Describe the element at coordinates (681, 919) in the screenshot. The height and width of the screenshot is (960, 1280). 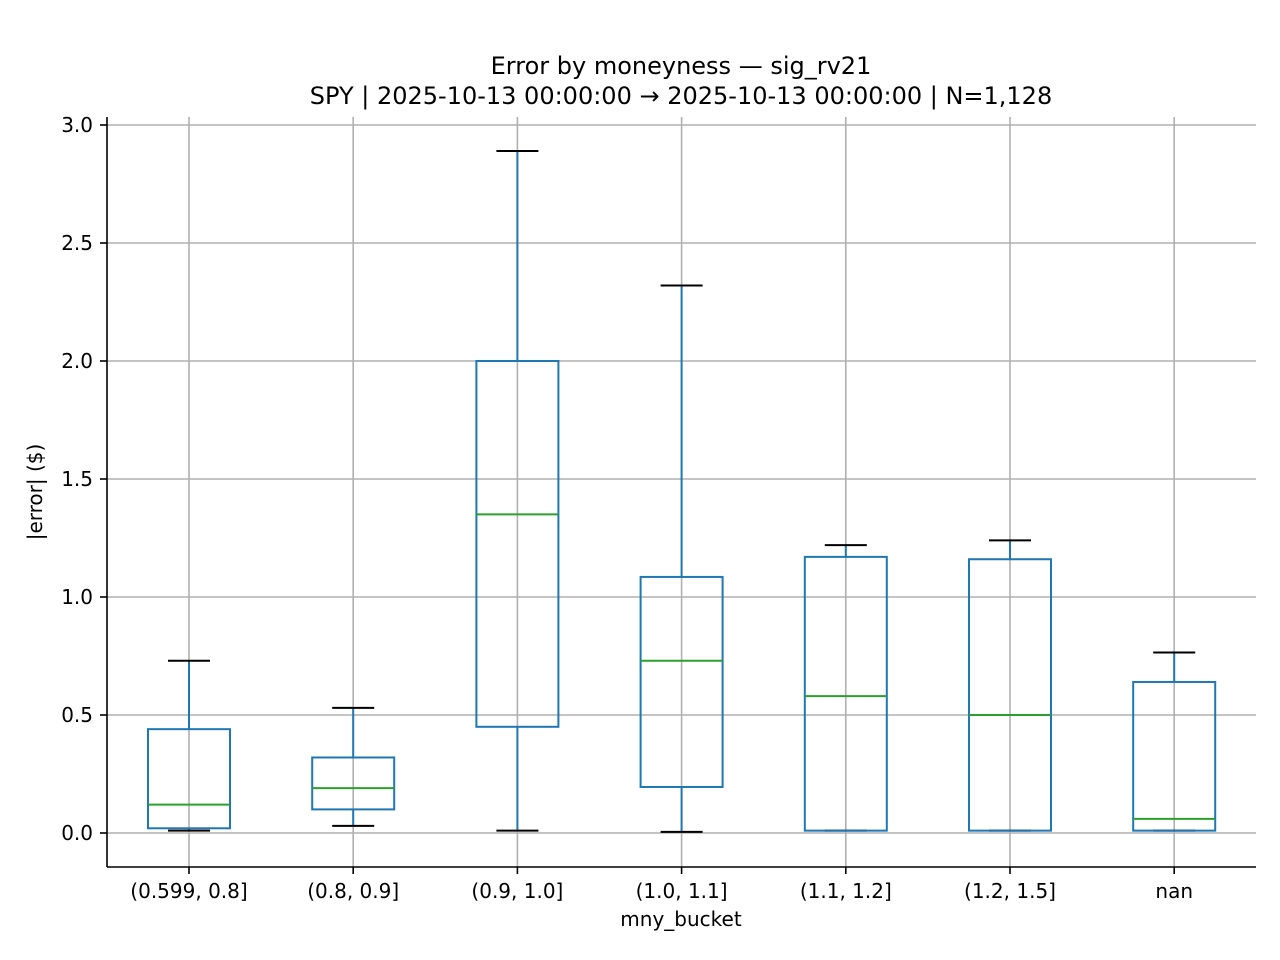
I see `x-axis-label: mny_bucket` at that location.